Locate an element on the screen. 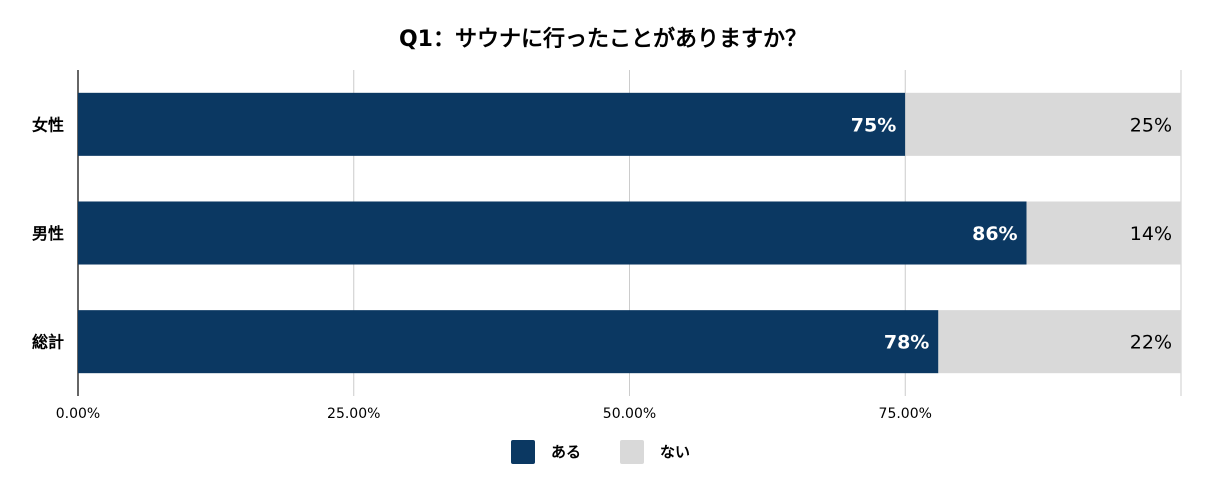 The image size is (1206, 488). category-label: 男性 is located at coordinates (48, 233).